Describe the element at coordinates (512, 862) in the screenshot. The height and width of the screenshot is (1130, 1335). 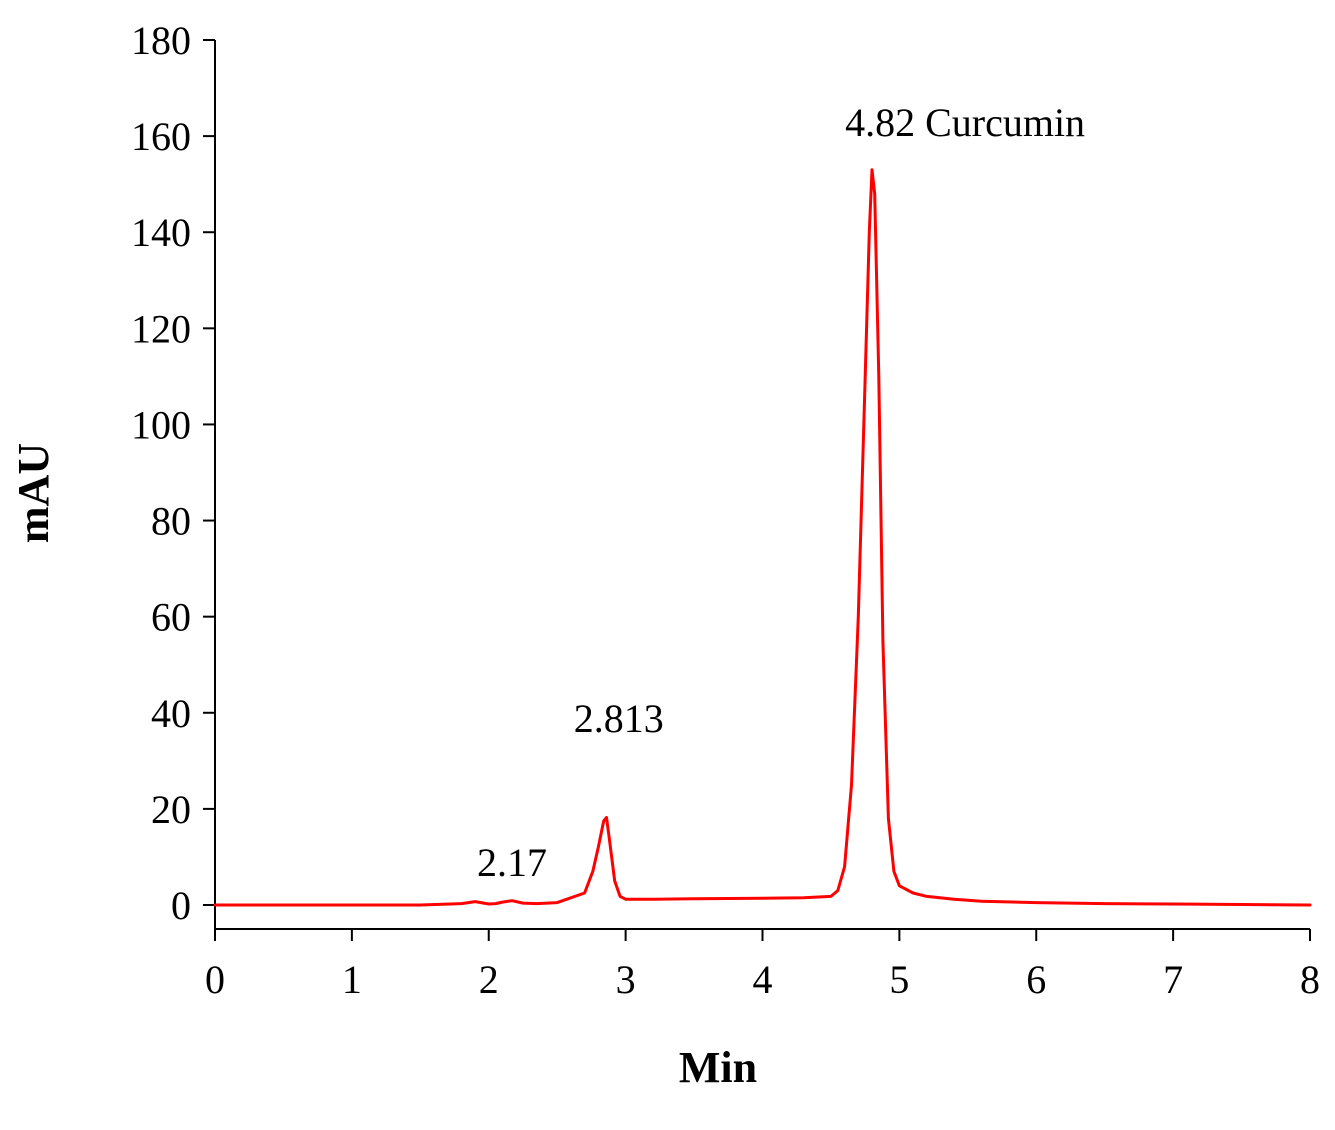
I see `peak-annotation: 2.17` at that location.